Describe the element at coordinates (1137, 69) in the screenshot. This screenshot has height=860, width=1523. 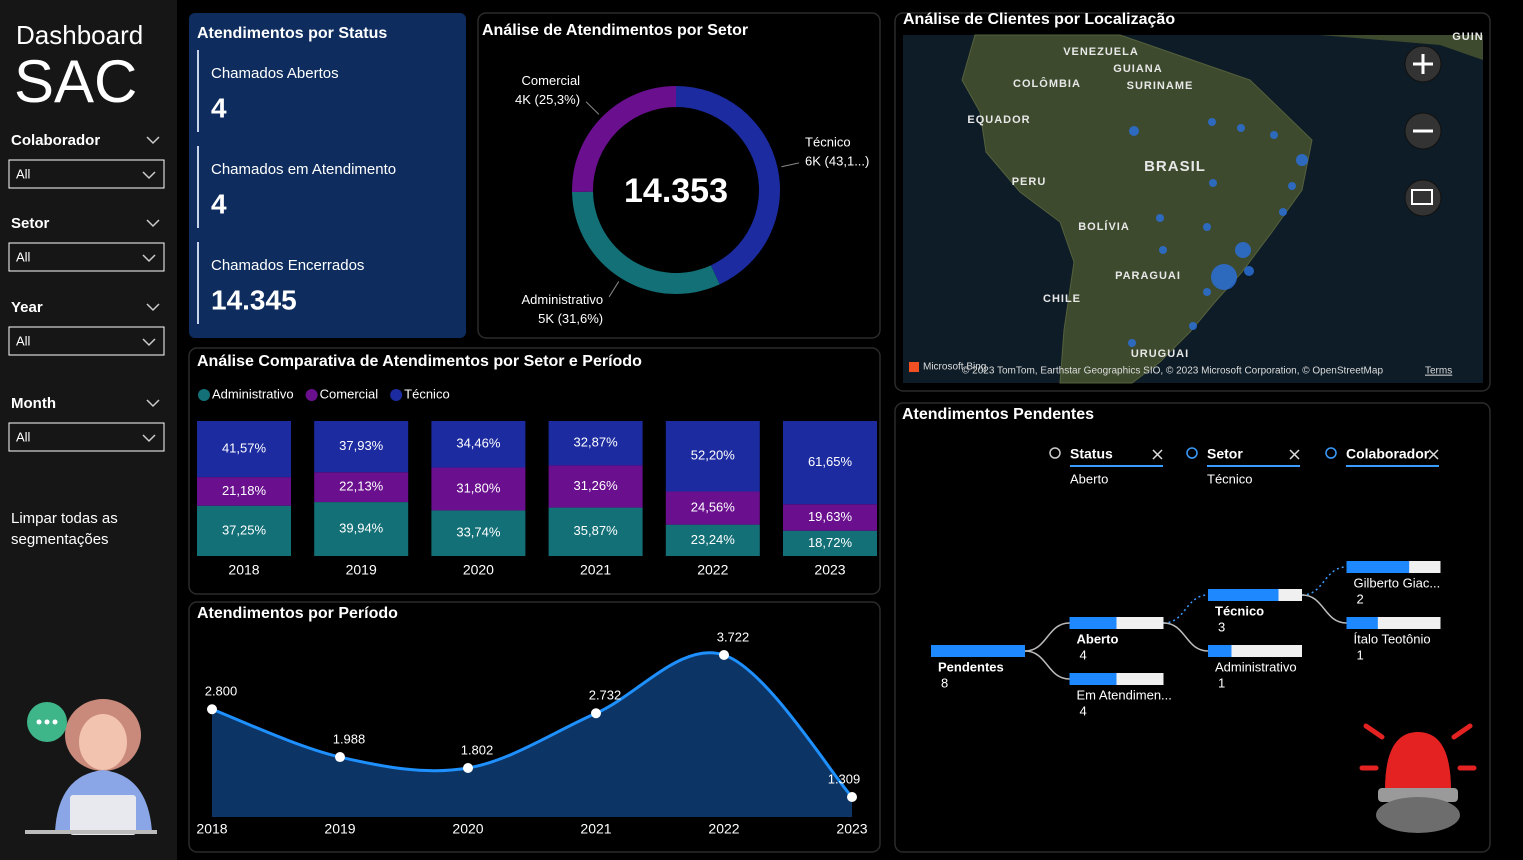
I see `map-place-label: GUIANA` at that location.